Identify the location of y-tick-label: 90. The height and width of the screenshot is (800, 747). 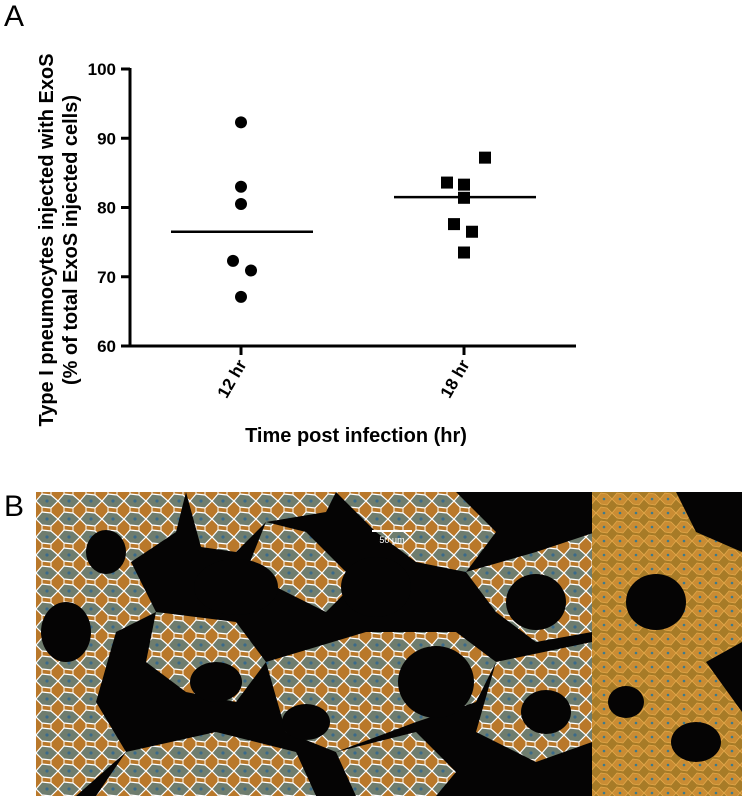
(106, 138).